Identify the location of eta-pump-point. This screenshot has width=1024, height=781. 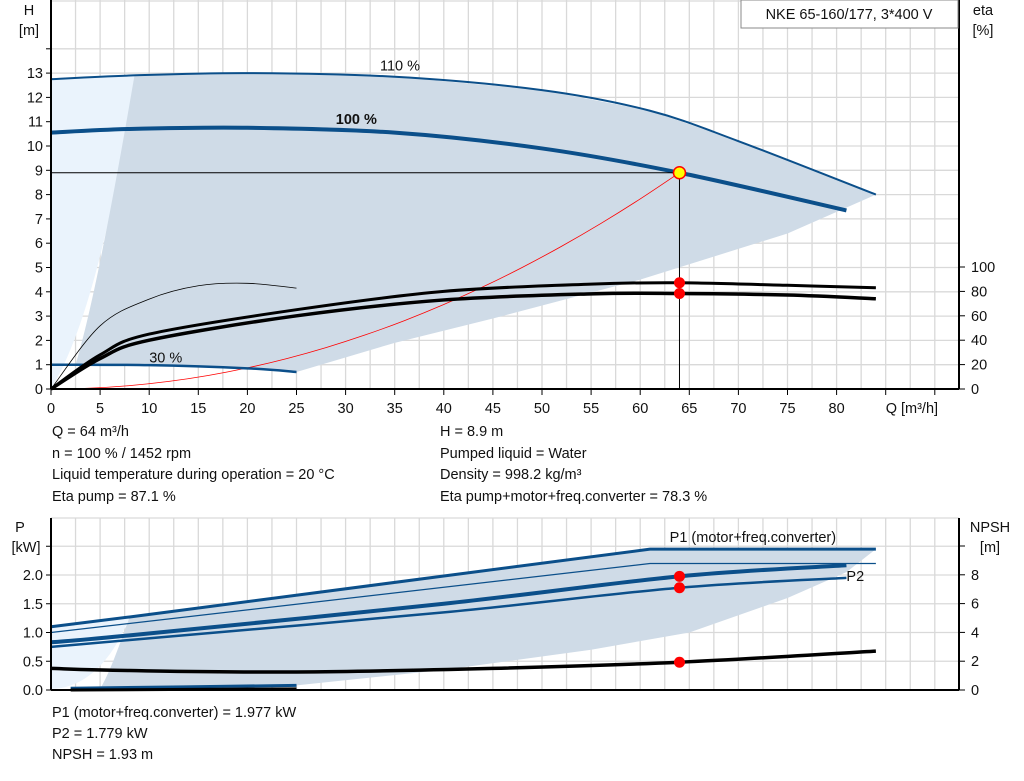
(679, 283).